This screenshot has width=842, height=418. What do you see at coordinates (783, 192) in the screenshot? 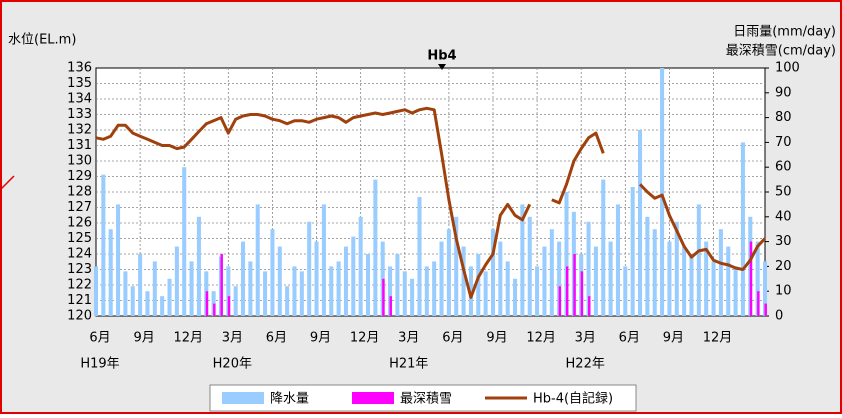
I see `y2-tick-label: 50` at bounding box center [783, 192].